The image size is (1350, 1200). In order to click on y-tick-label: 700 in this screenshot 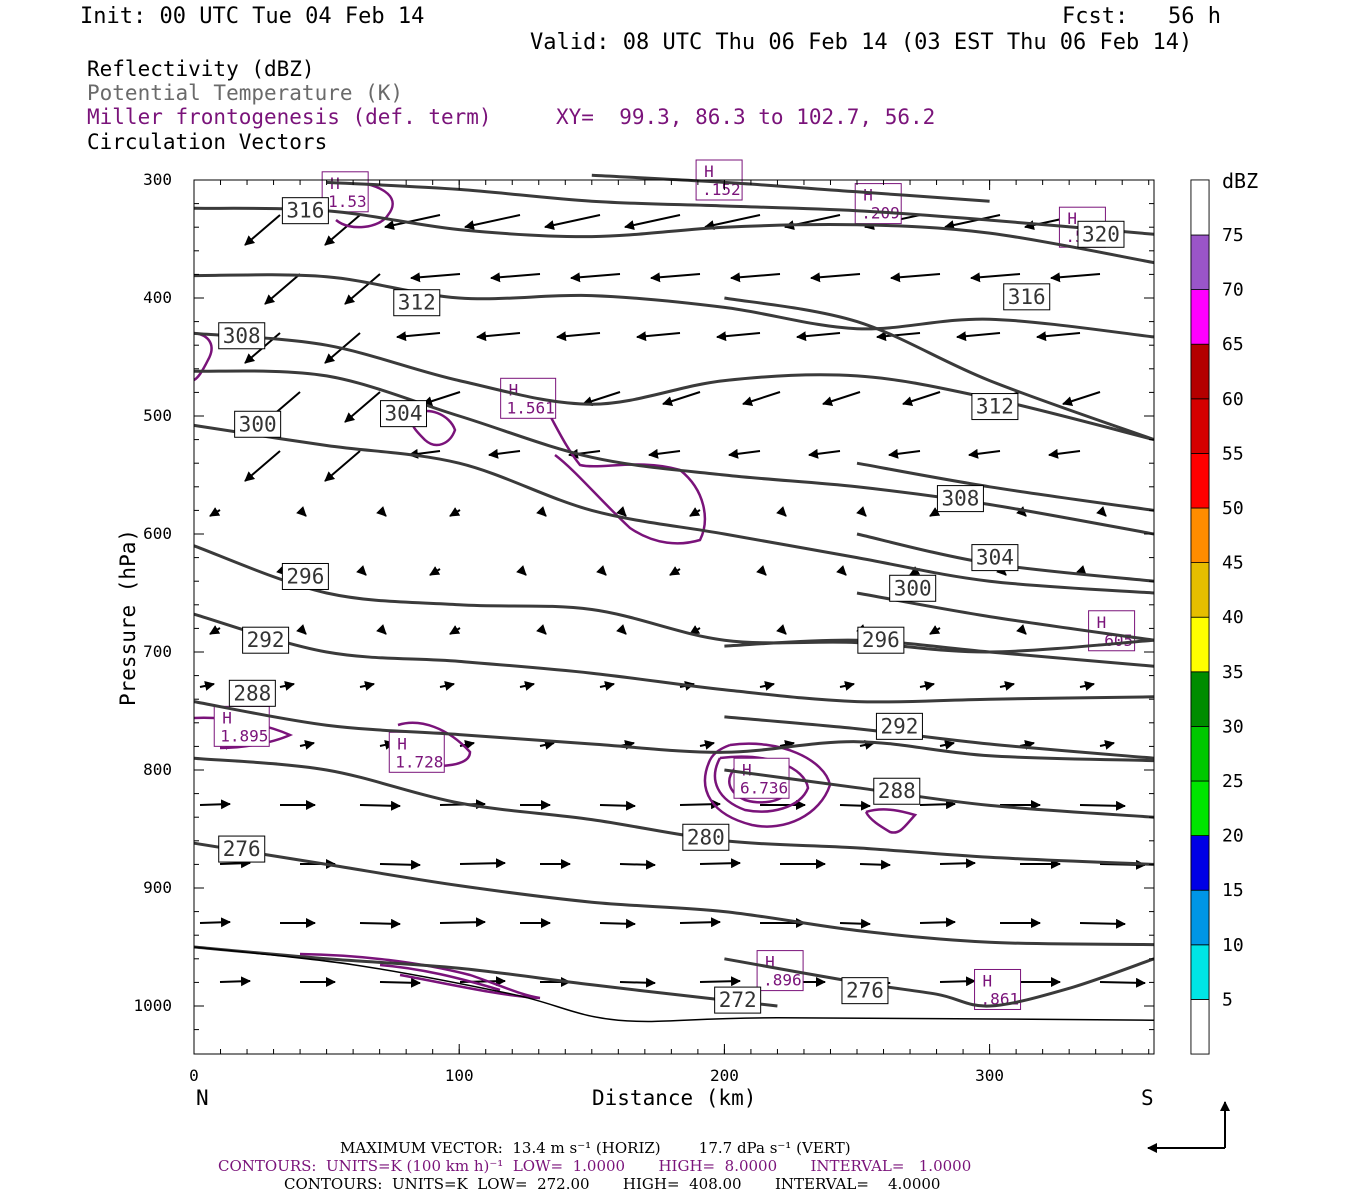, I will do `click(157, 651)`.